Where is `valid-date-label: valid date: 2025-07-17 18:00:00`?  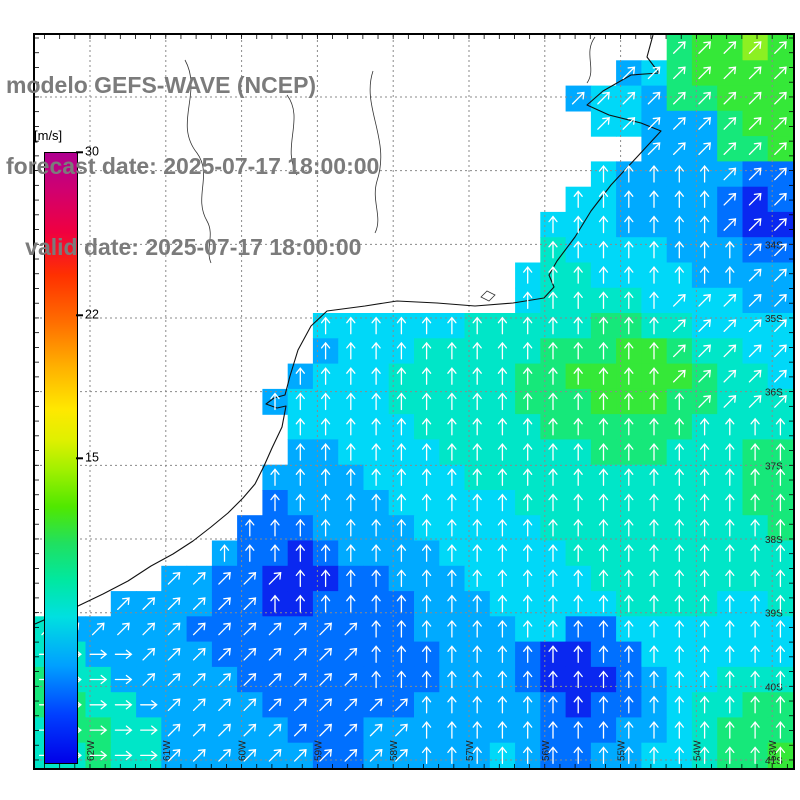
valid-date-label: valid date: 2025-07-17 18:00:00 is located at coordinates (184, 247).